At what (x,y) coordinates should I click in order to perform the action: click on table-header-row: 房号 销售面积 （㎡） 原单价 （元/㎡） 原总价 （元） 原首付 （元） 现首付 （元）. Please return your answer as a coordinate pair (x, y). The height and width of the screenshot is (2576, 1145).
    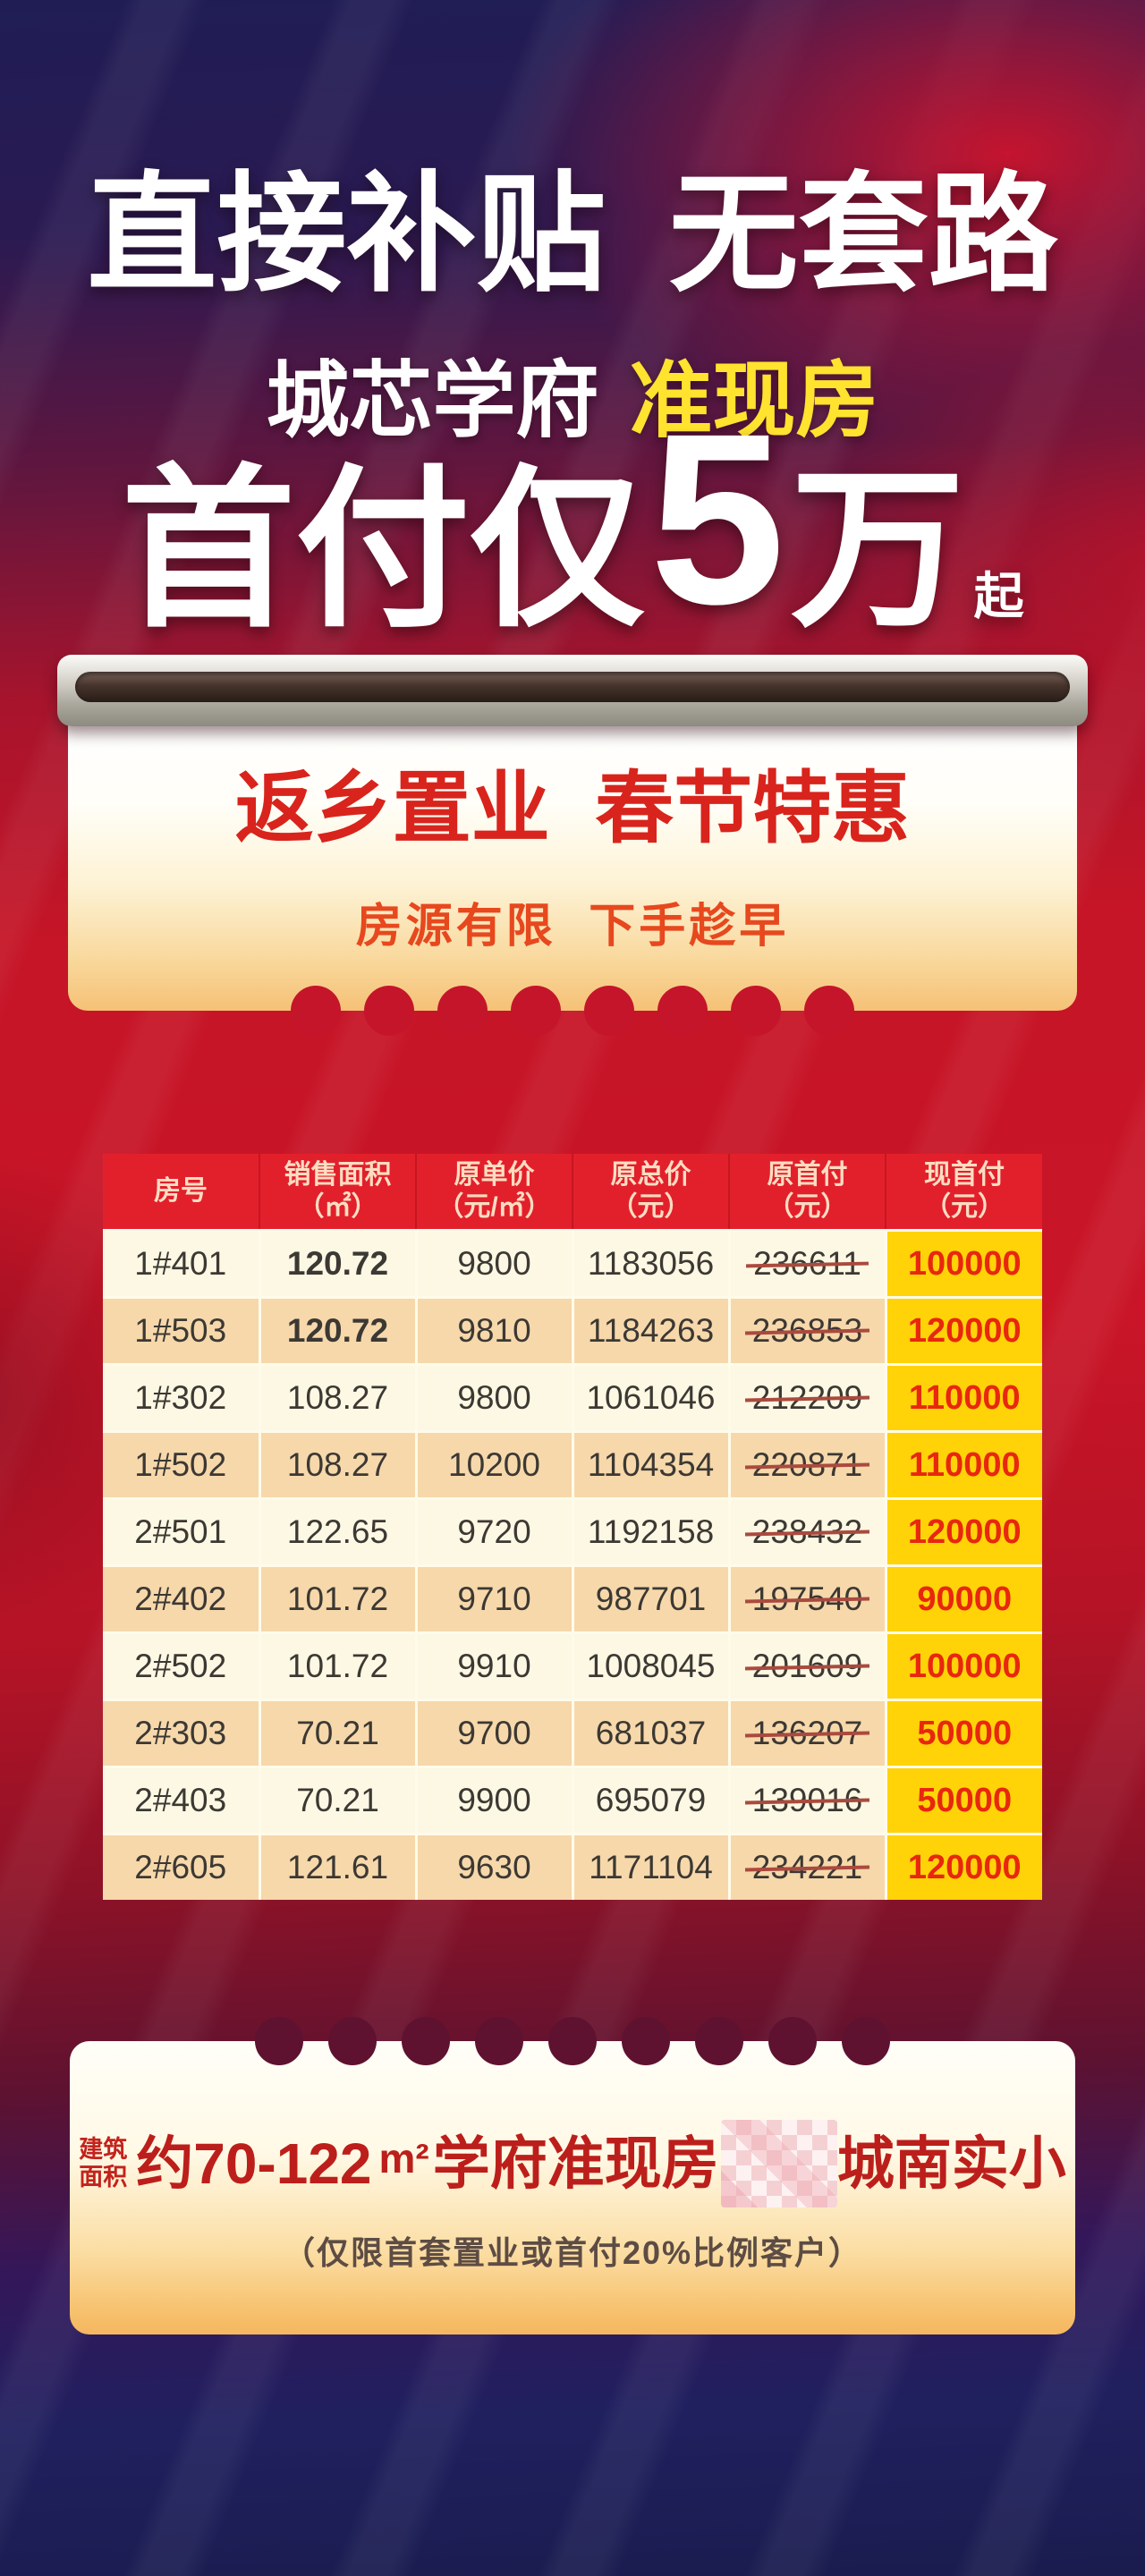
    Looking at the image, I should click on (572, 1192).